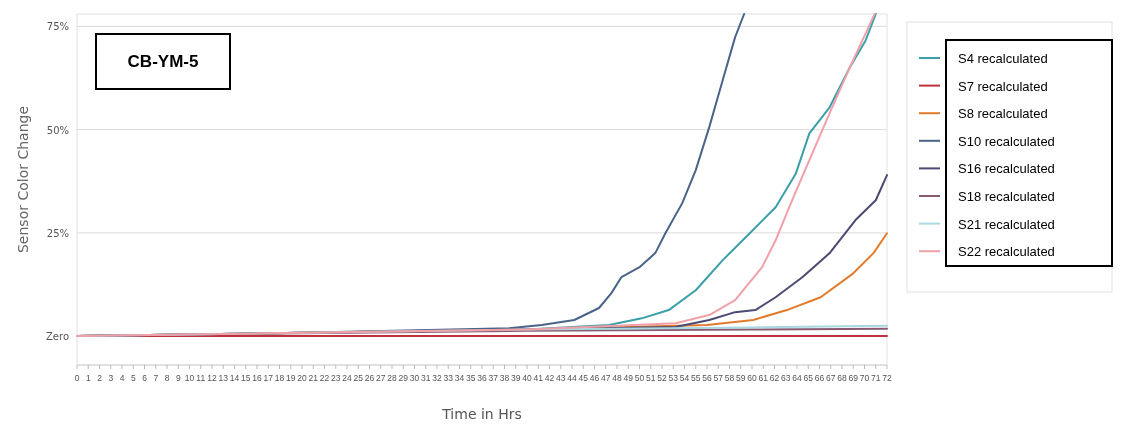 The height and width of the screenshot is (429, 1123). What do you see at coordinates (381, 378) in the screenshot?
I see `x-tick-label: 27` at bounding box center [381, 378].